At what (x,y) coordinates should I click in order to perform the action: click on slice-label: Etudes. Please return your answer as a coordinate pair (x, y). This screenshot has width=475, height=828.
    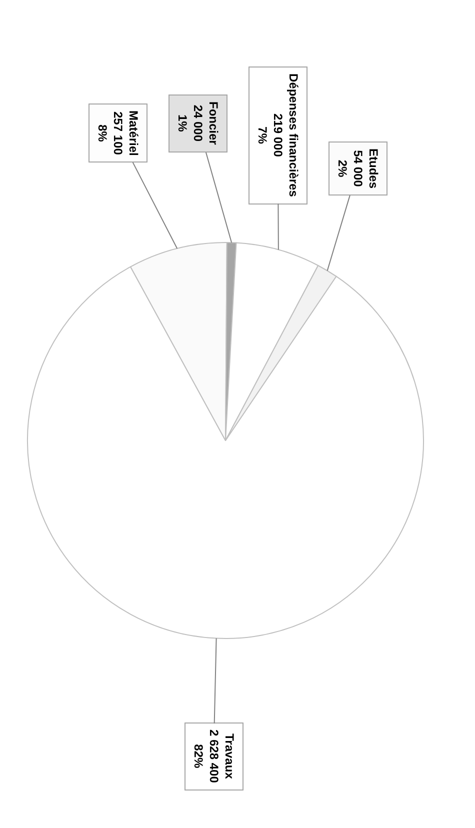
    Looking at the image, I should click on (373, 168).